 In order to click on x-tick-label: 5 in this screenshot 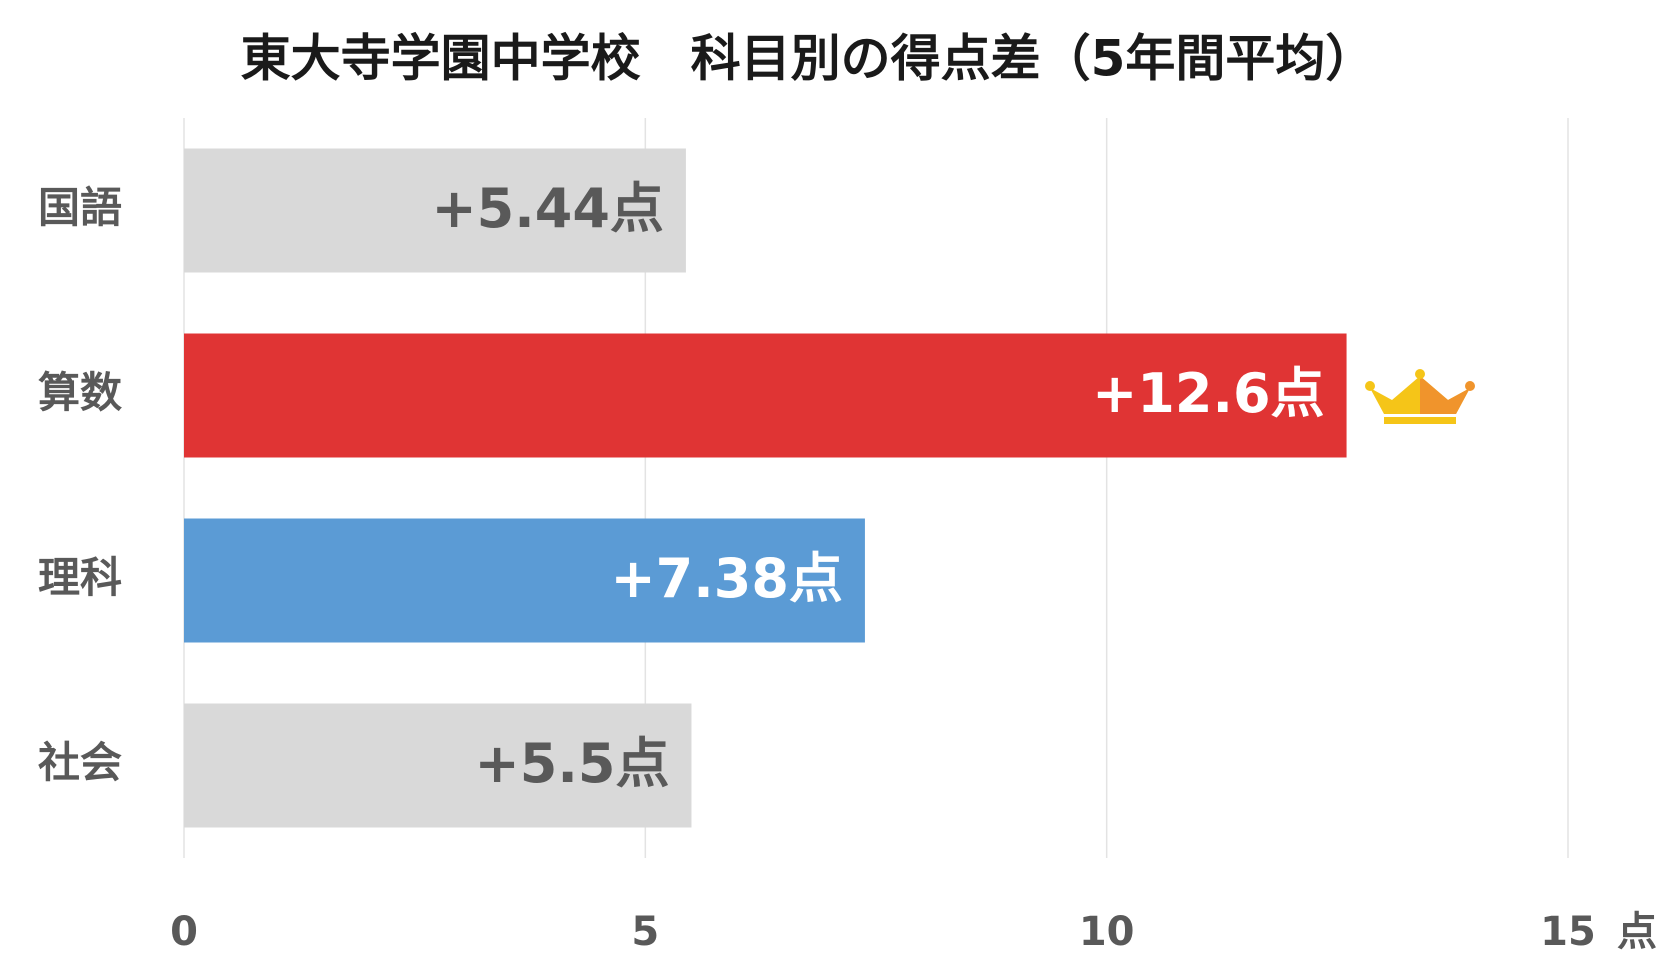, I will do `click(645, 932)`.